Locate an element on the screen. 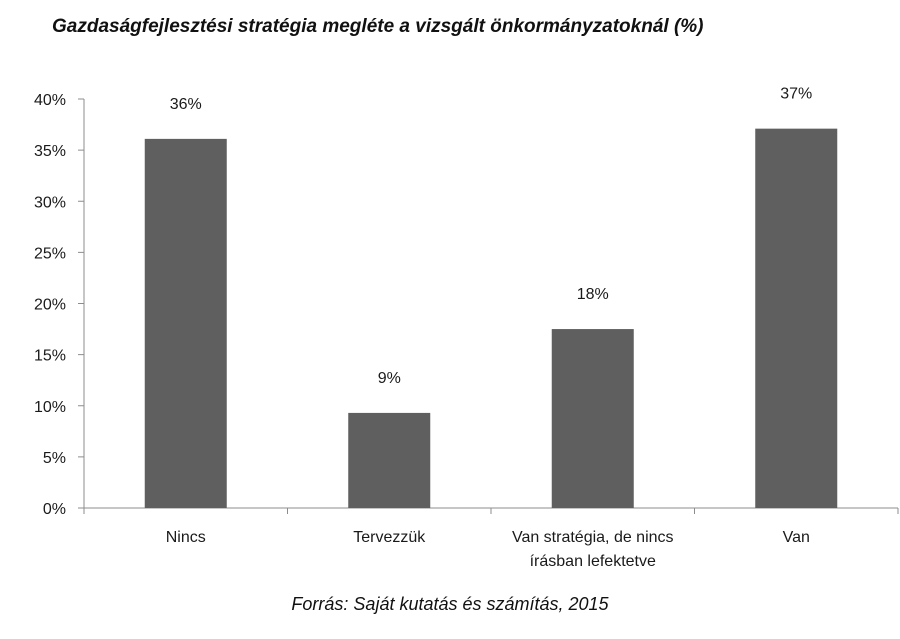 The width and height of the screenshot is (900, 639). y-tick-label: 30% is located at coordinates (50, 202).